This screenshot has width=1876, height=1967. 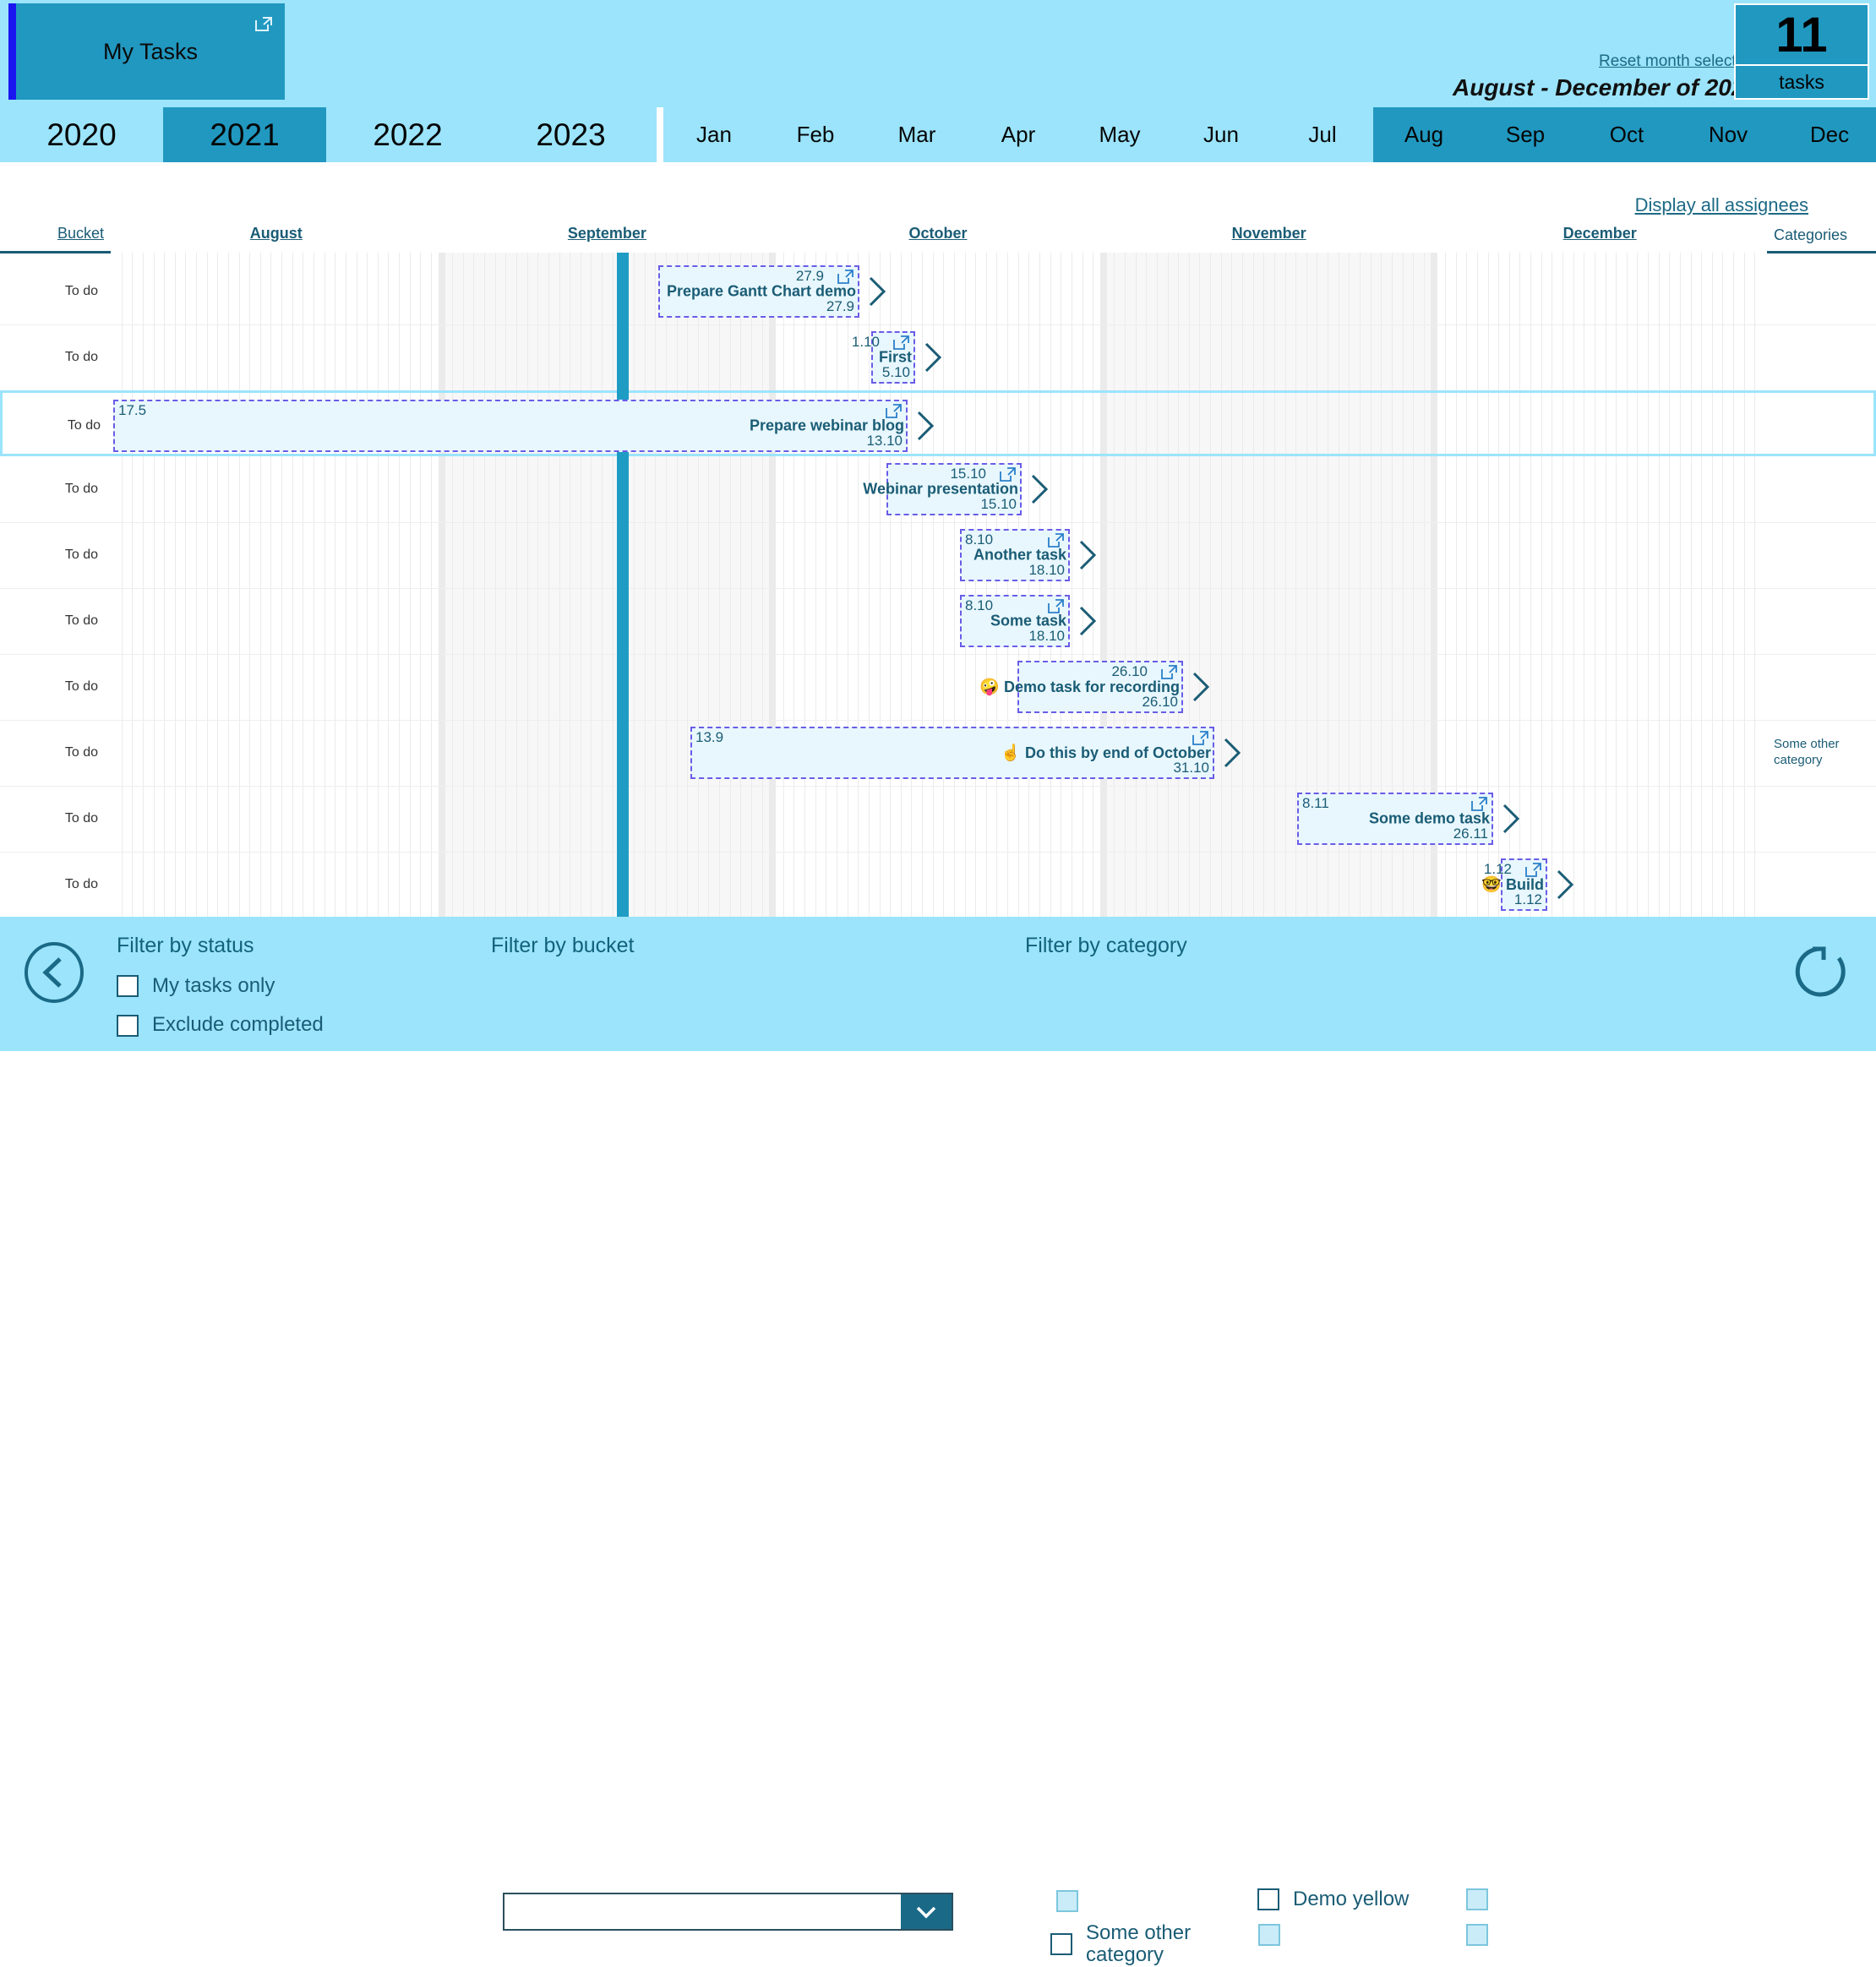 I want to click on month-Oct: Oct, so click(x=1626, y=134).